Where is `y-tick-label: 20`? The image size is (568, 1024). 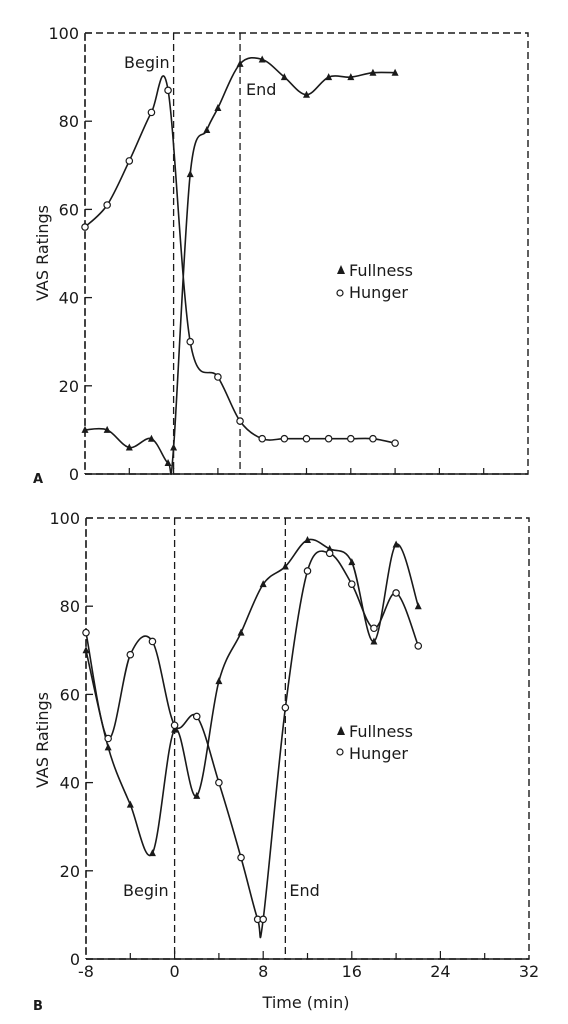 y-tick-label: 20 is located at coordinates (69, 386).